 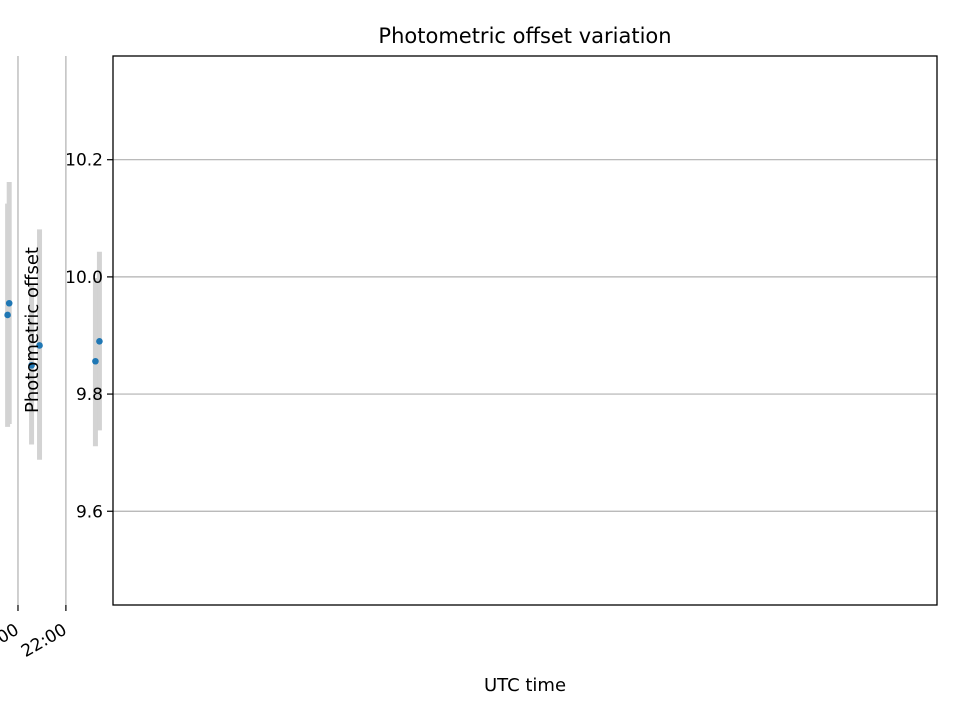 I want to click on x-axis-label: UTC time, so click(x=525, y=685).